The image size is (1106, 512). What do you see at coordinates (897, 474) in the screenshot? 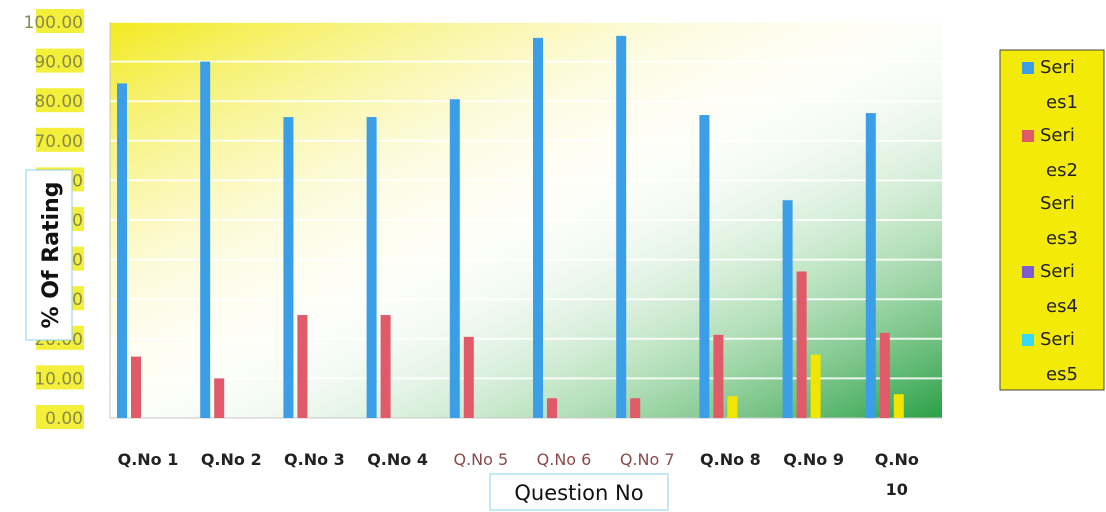
I see `x-tick-label: Q.No 10` at bounding box center [897, 474].